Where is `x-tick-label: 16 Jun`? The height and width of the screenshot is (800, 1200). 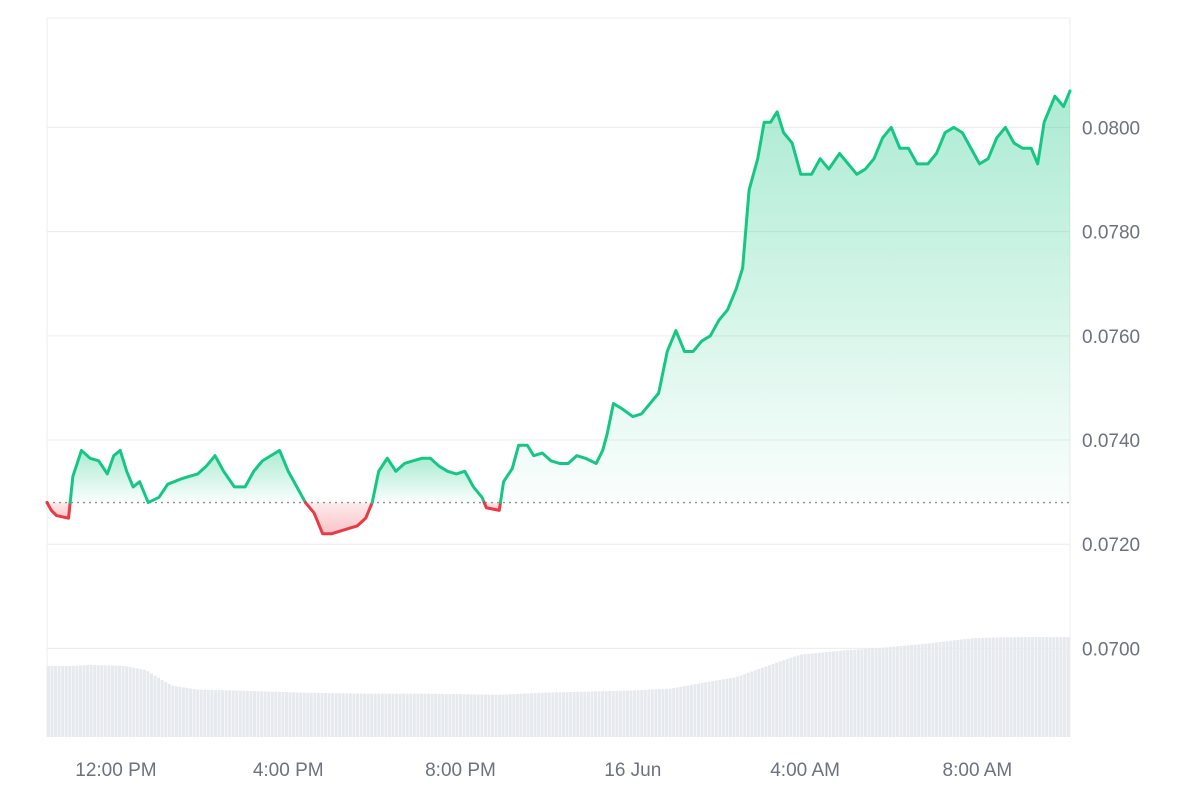
x-tick-label: 16 Jun is located at coordinates (632, 770).